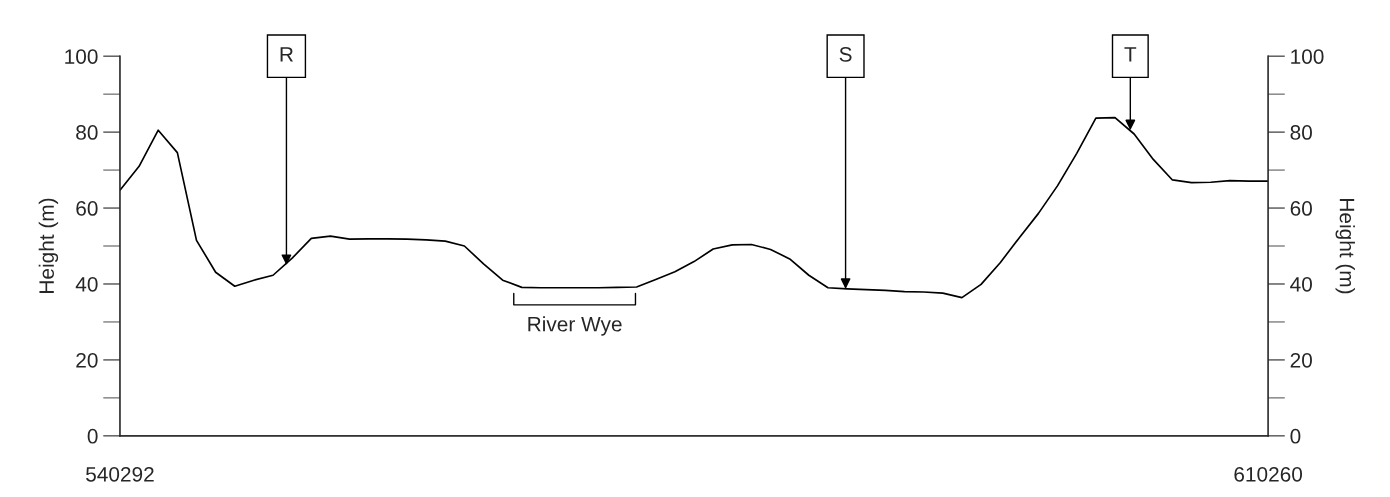  I want to click on x-tick-label: 610260, so click(1268, 474).